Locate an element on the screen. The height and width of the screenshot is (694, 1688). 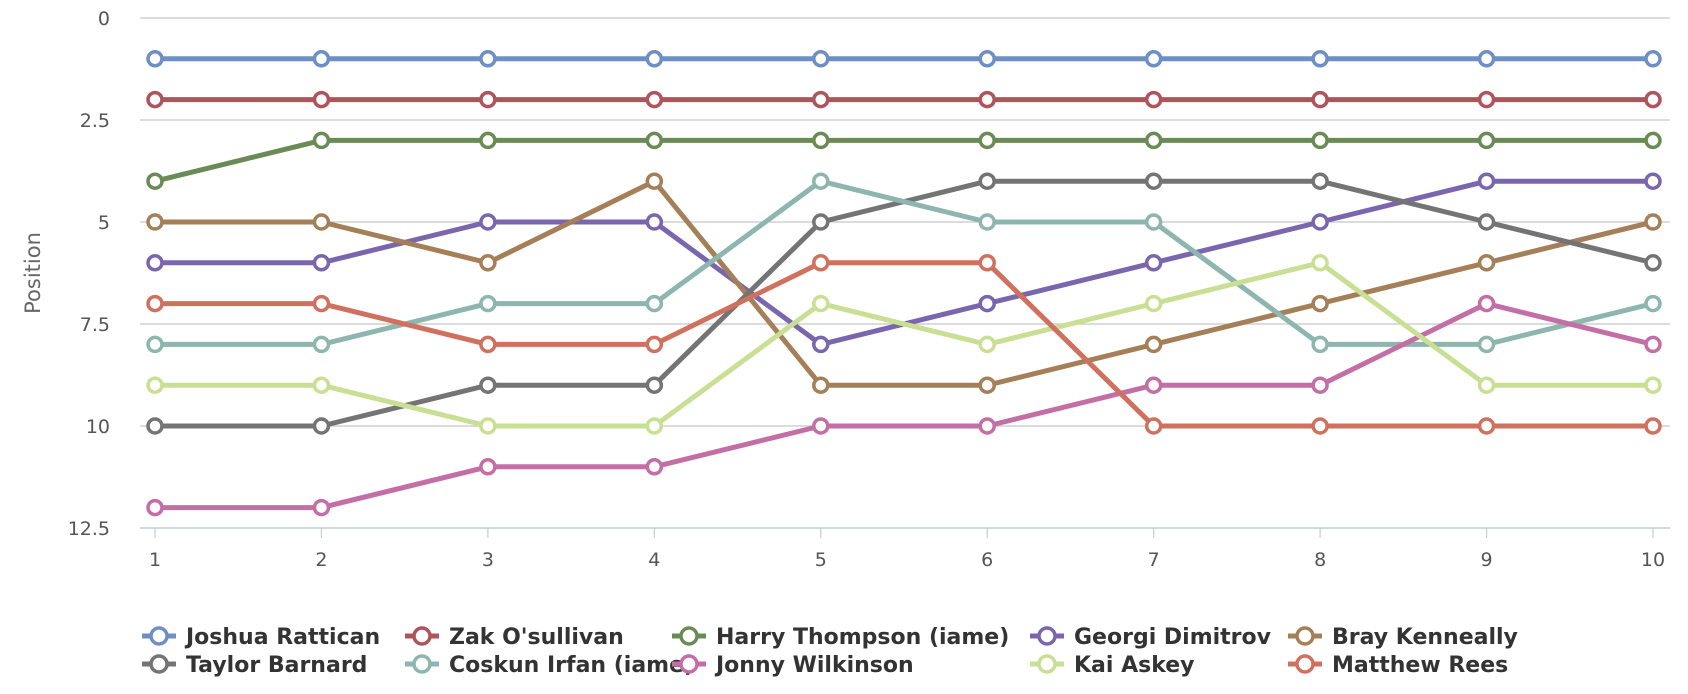
legend-item: Joshua Rattican is located at coordinates (261, 637).